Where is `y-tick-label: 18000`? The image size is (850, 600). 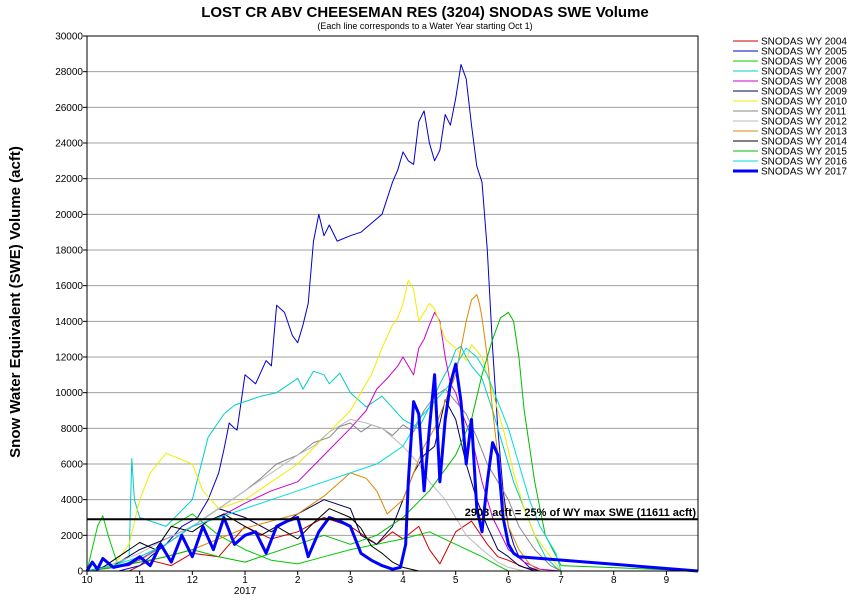 y-tick-label: 18000 is located at coordinates (69, 251).